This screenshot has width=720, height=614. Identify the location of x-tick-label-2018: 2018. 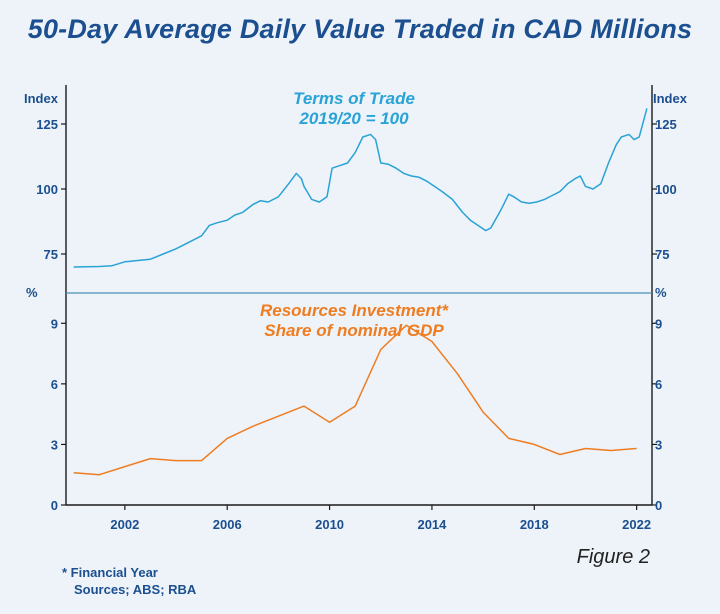
(534, 524).